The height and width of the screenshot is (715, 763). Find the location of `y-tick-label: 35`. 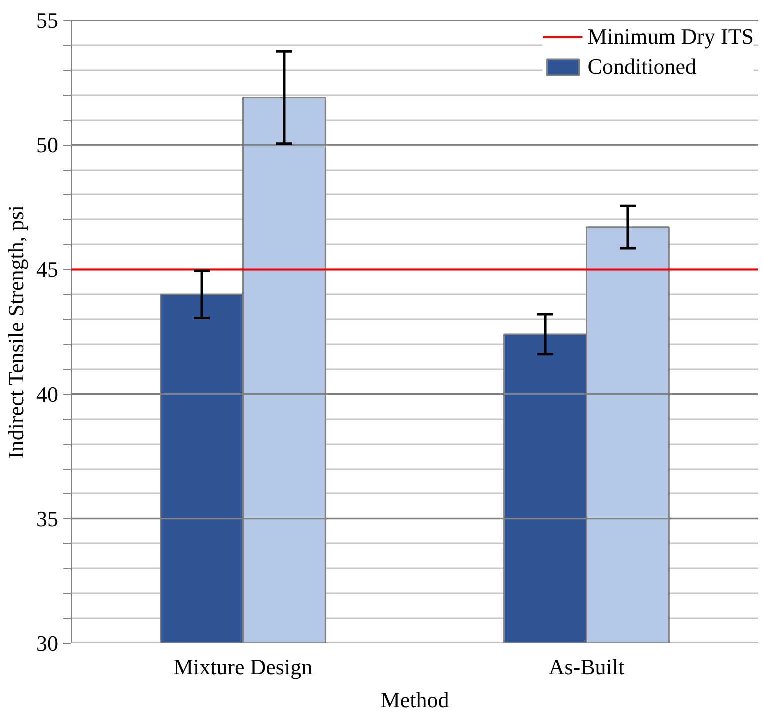

y-tick-label: 35 is located at coordinates (47, 519).